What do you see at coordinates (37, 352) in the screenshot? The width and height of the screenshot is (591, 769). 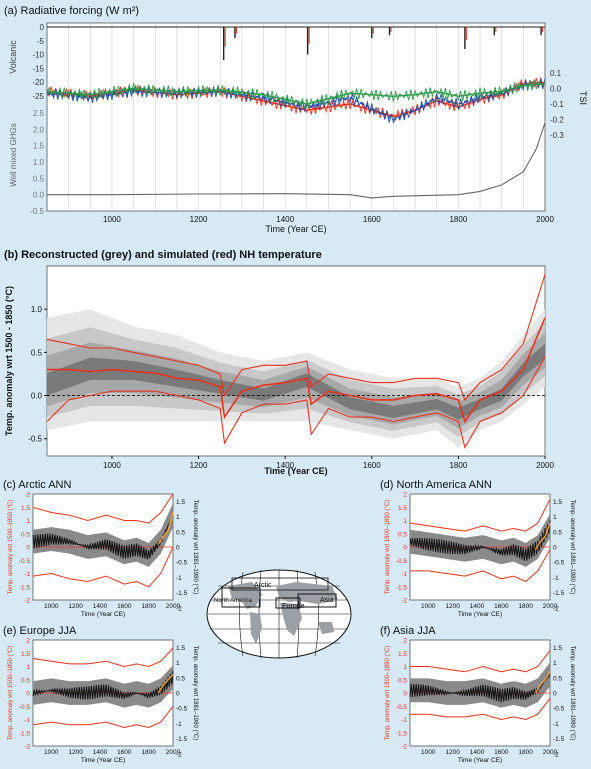 I see `y-tick-label: 0.5` at bounding box center [37, 352].